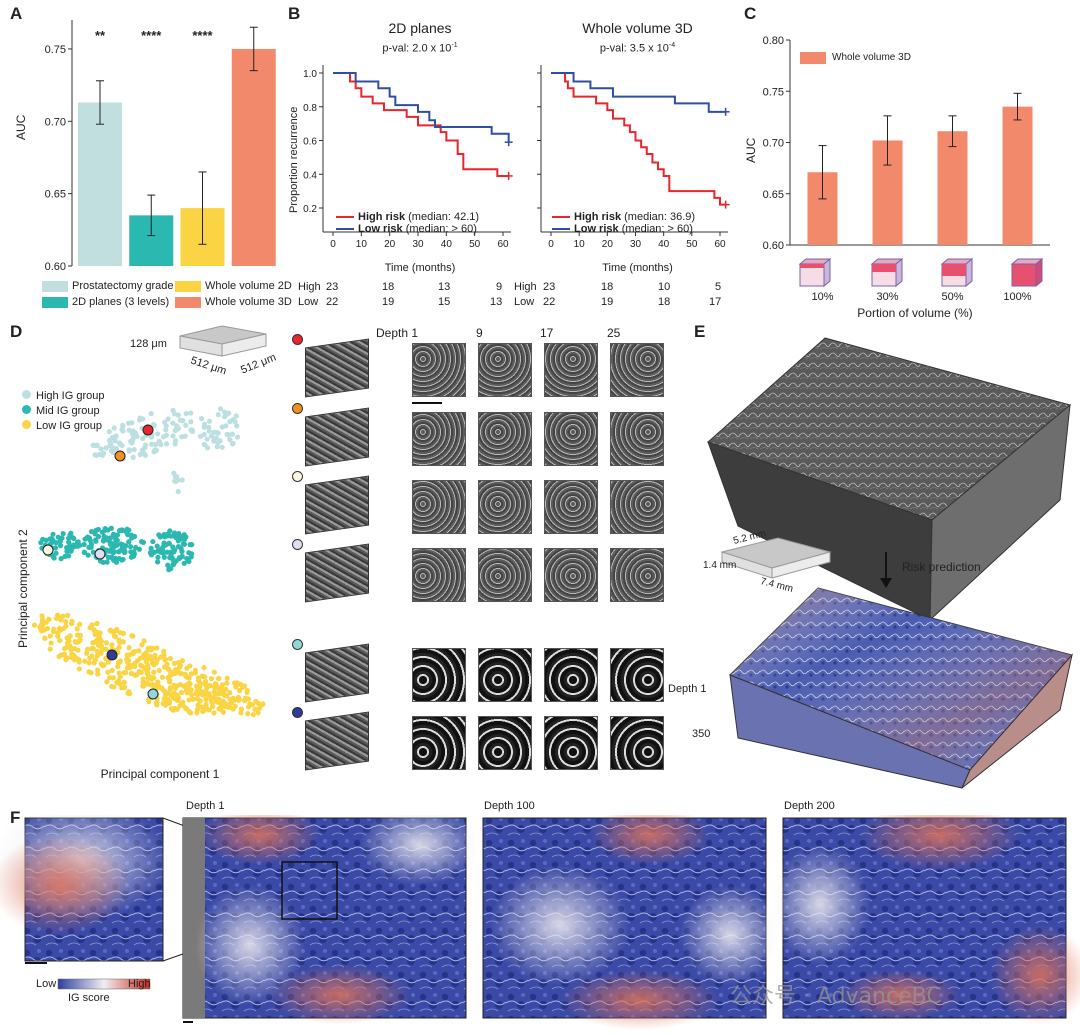  Describe the element at coordinates (475, 244) in the screenshot. I see `km-x-tick-label: 50` at that location.